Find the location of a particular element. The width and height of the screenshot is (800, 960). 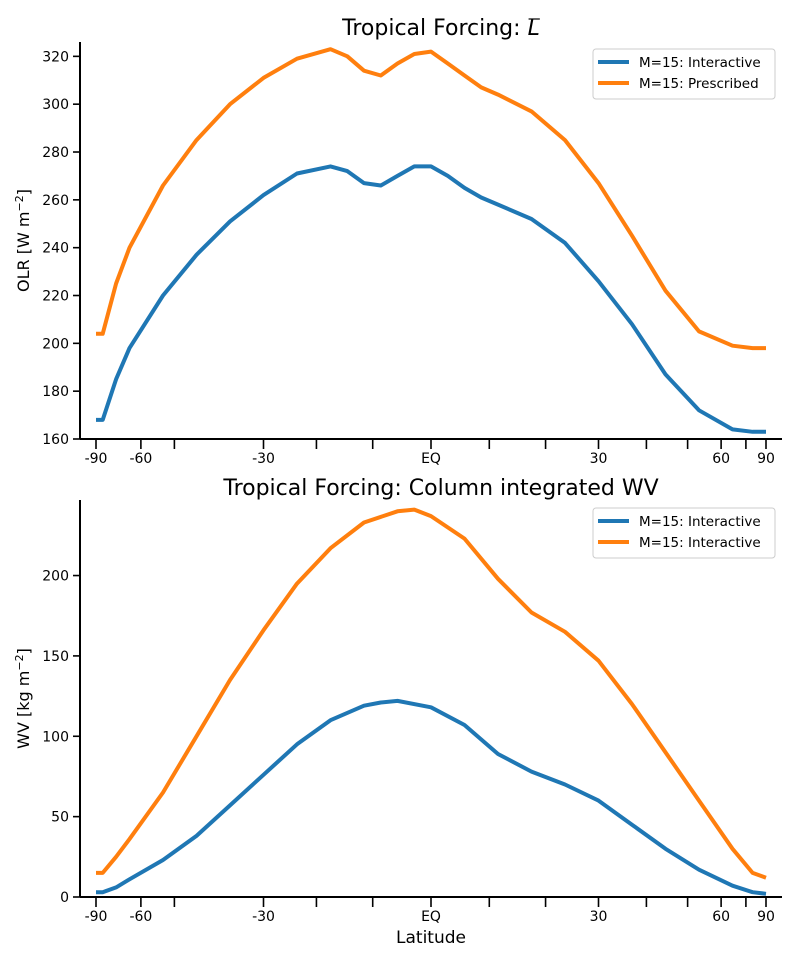

y-tick-label: 160 is located at coordinates (55, 440).